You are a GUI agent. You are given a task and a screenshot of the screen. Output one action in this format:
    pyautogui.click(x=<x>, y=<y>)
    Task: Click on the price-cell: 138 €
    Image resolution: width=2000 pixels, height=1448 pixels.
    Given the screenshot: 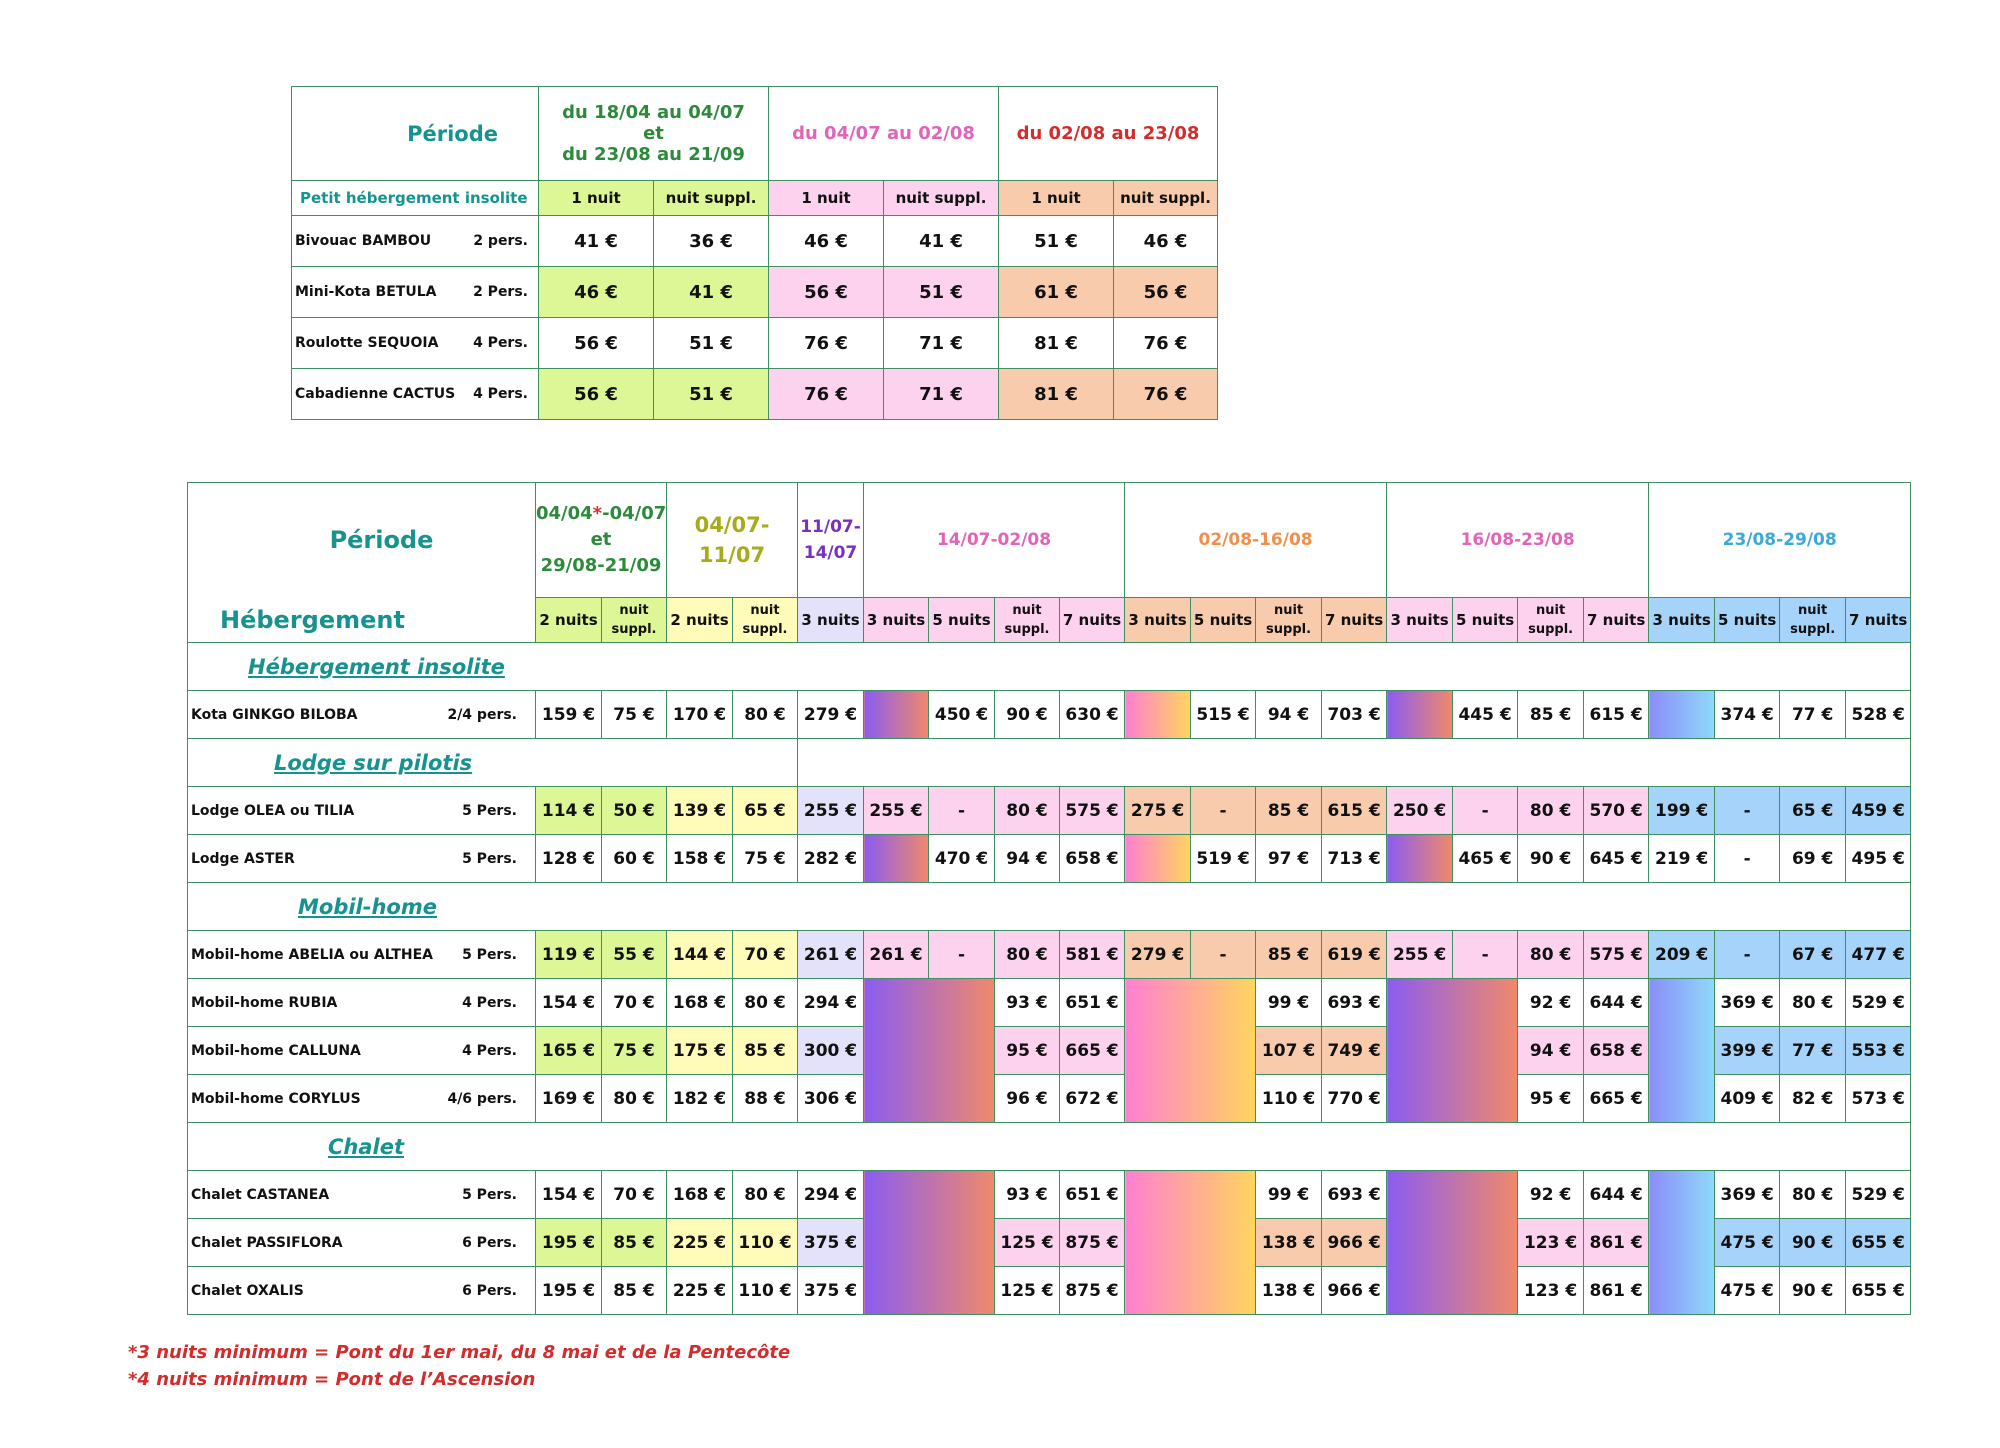 What is the action you would take?
    pyautogui.click(x=1289, y=1290)
    